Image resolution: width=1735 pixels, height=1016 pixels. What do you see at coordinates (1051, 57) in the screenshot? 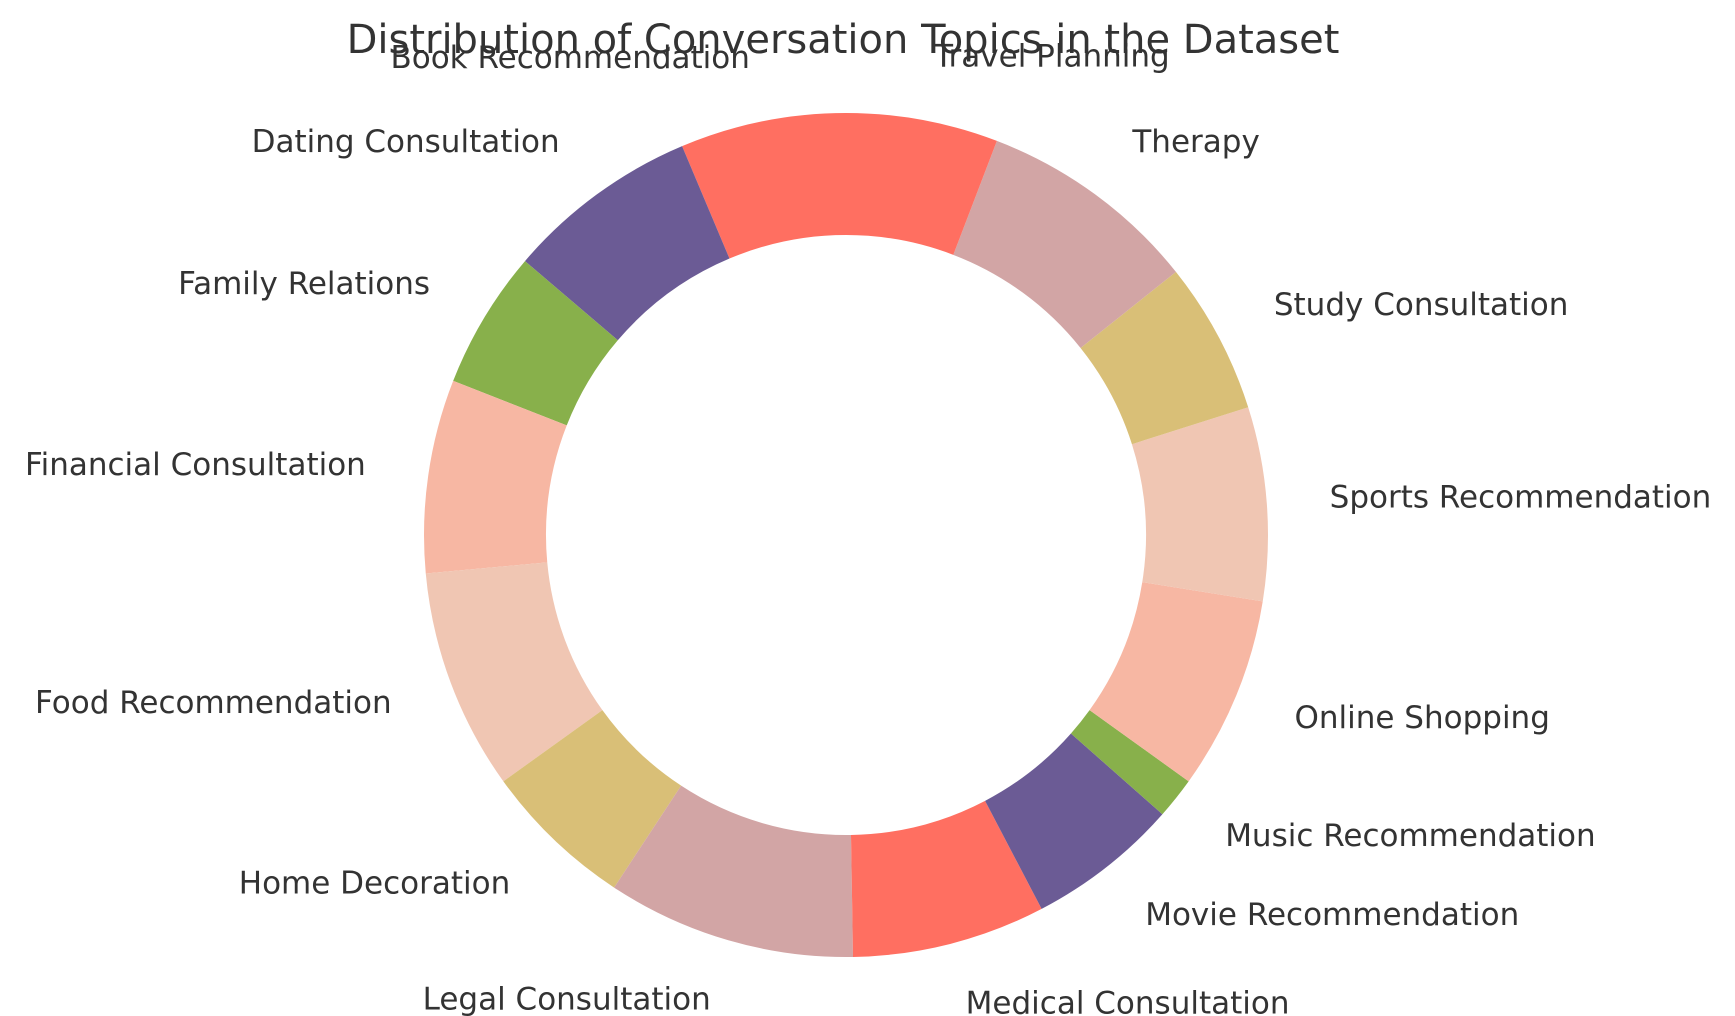
I see `slice-label-travel-planning: Travel Planning` at bounding box center [1051, 57].